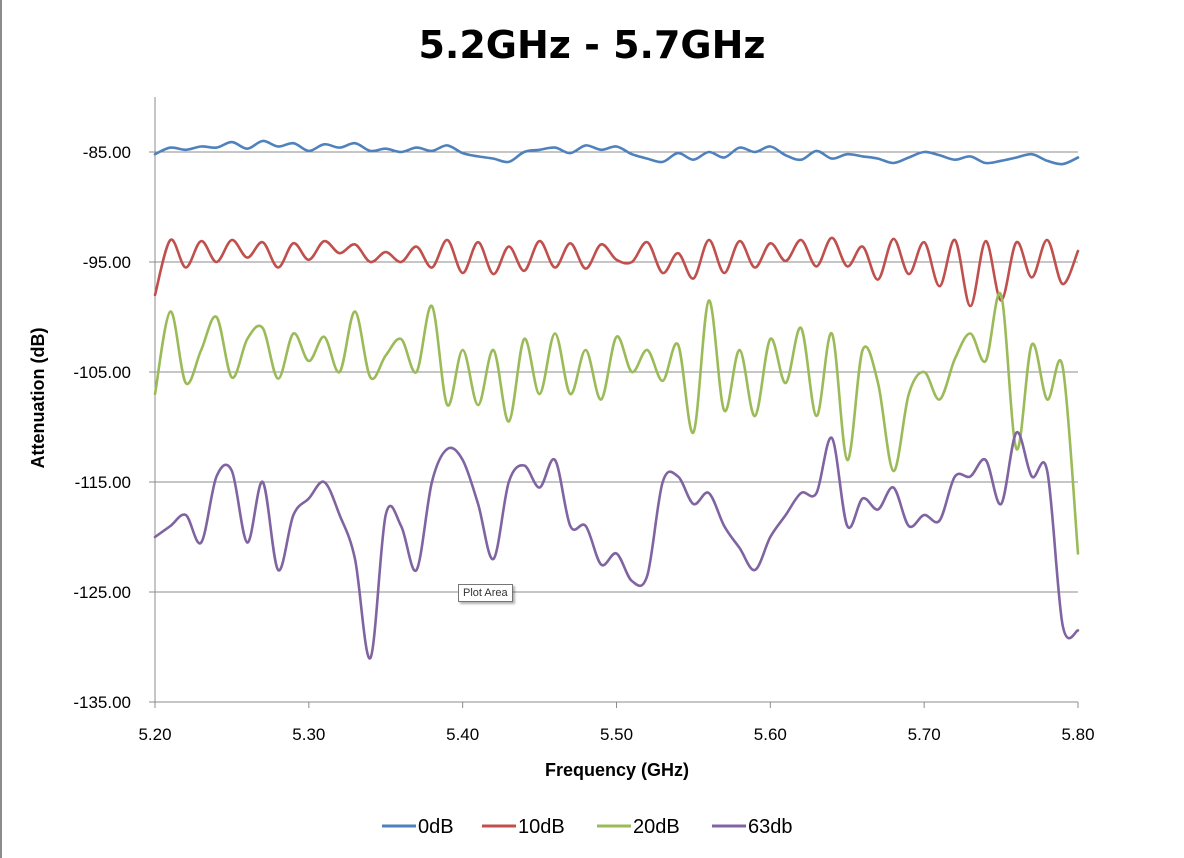 The height and width of the screenshot is (858, 1184). What do you see at coordinates (591, 45) in the screenshot?
I see `chart-title: 5.2GHz - 5.7GHz` at bounding box center [591, 45].